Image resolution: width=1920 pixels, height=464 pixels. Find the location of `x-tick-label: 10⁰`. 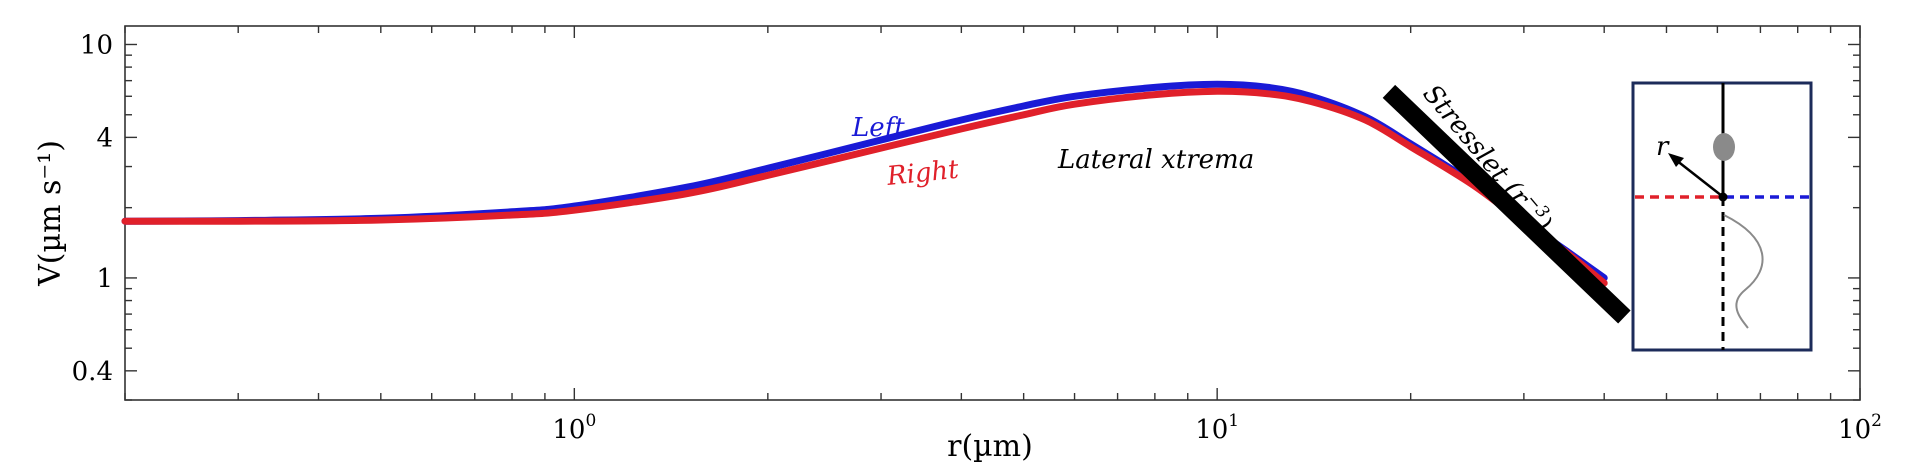

x-tick-label: 10⁰ is located at coordinates (574, 428).